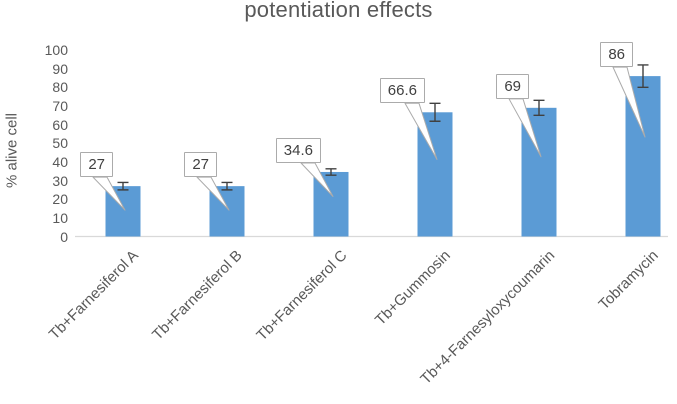 The height and width of the screenshot is (404, 677). What do you see at coordinates (60, 217) in the screenshot?
I see `y-tick-label: 10` at bounding box center [60, 217].